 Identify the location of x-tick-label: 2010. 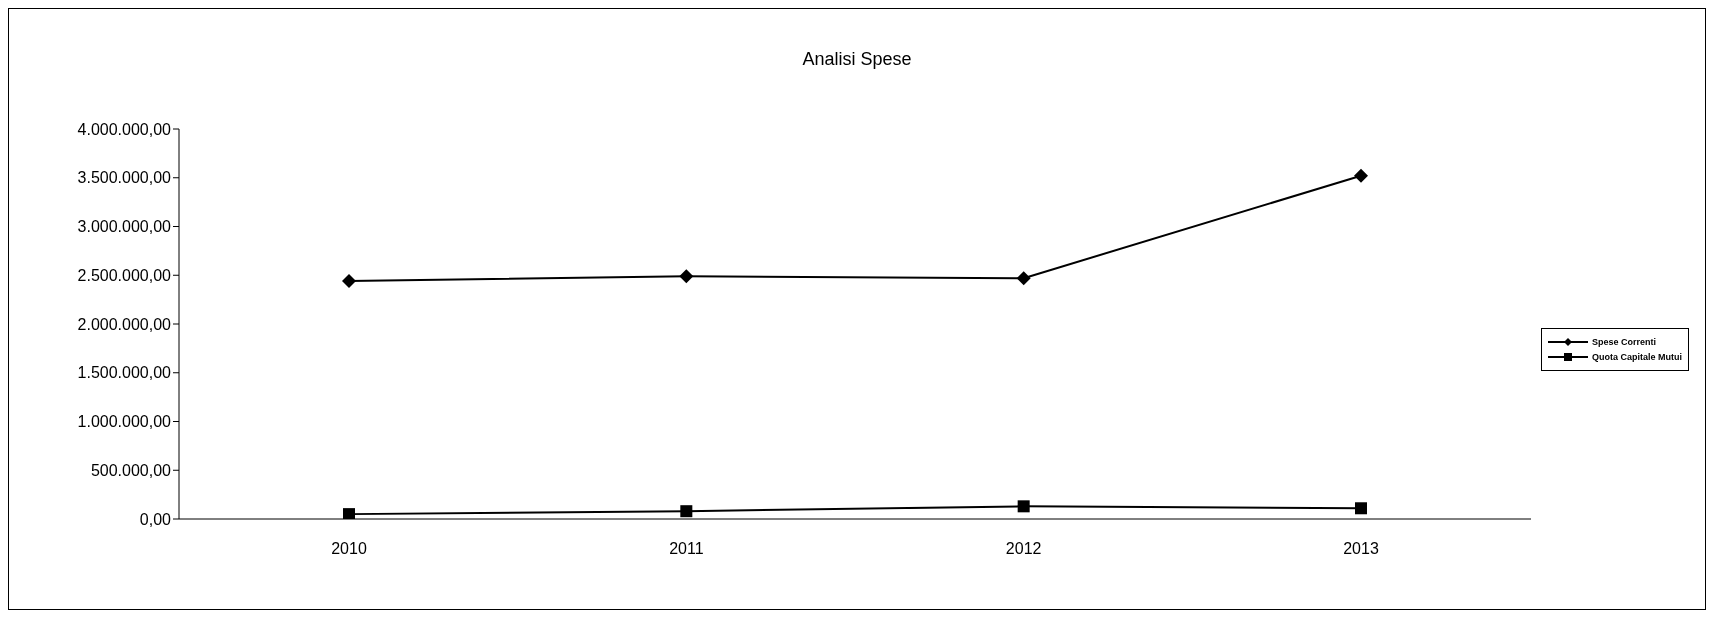
(349, 549).